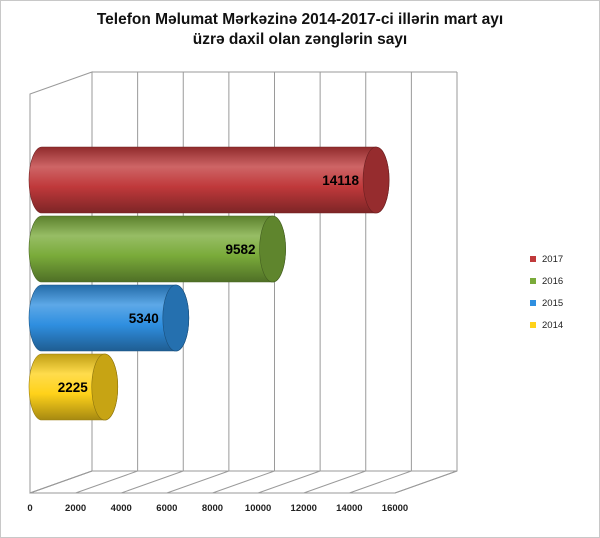 The image size is (600, 538). I want to click on legend-label-2016: 2016, so click(552, 281).